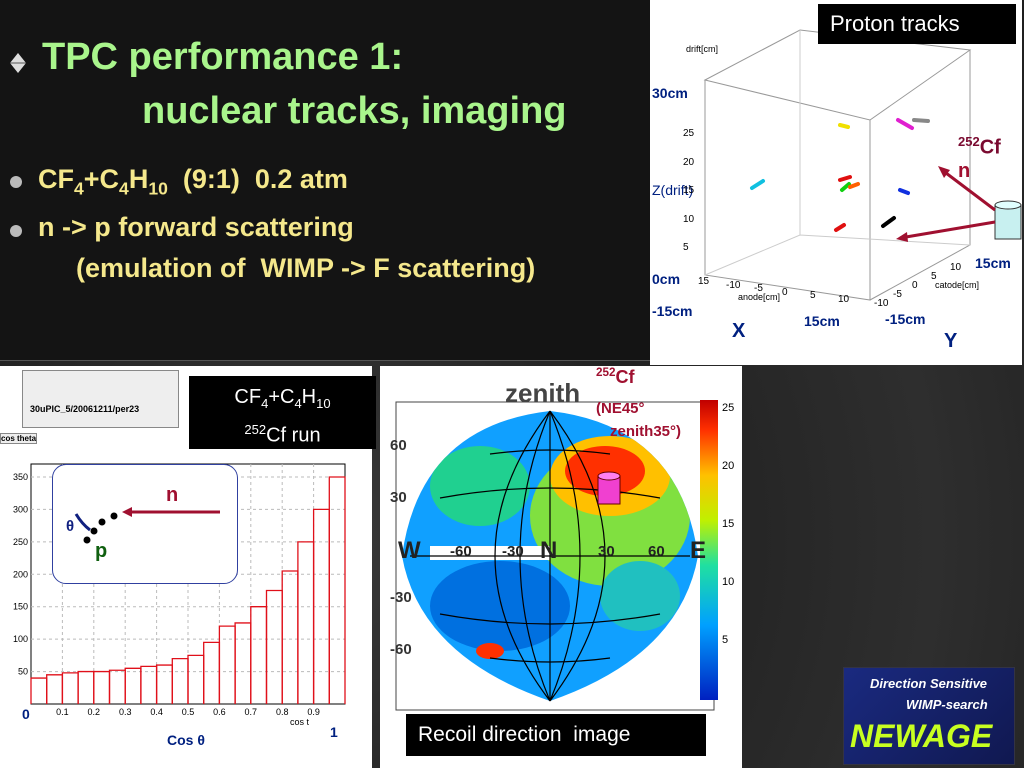 The height and width of the screenshot is (768, 1024). Describe the element at coordinates (313, 712) in the screenshot. I see `x-tick-label: 0.9` at that location.